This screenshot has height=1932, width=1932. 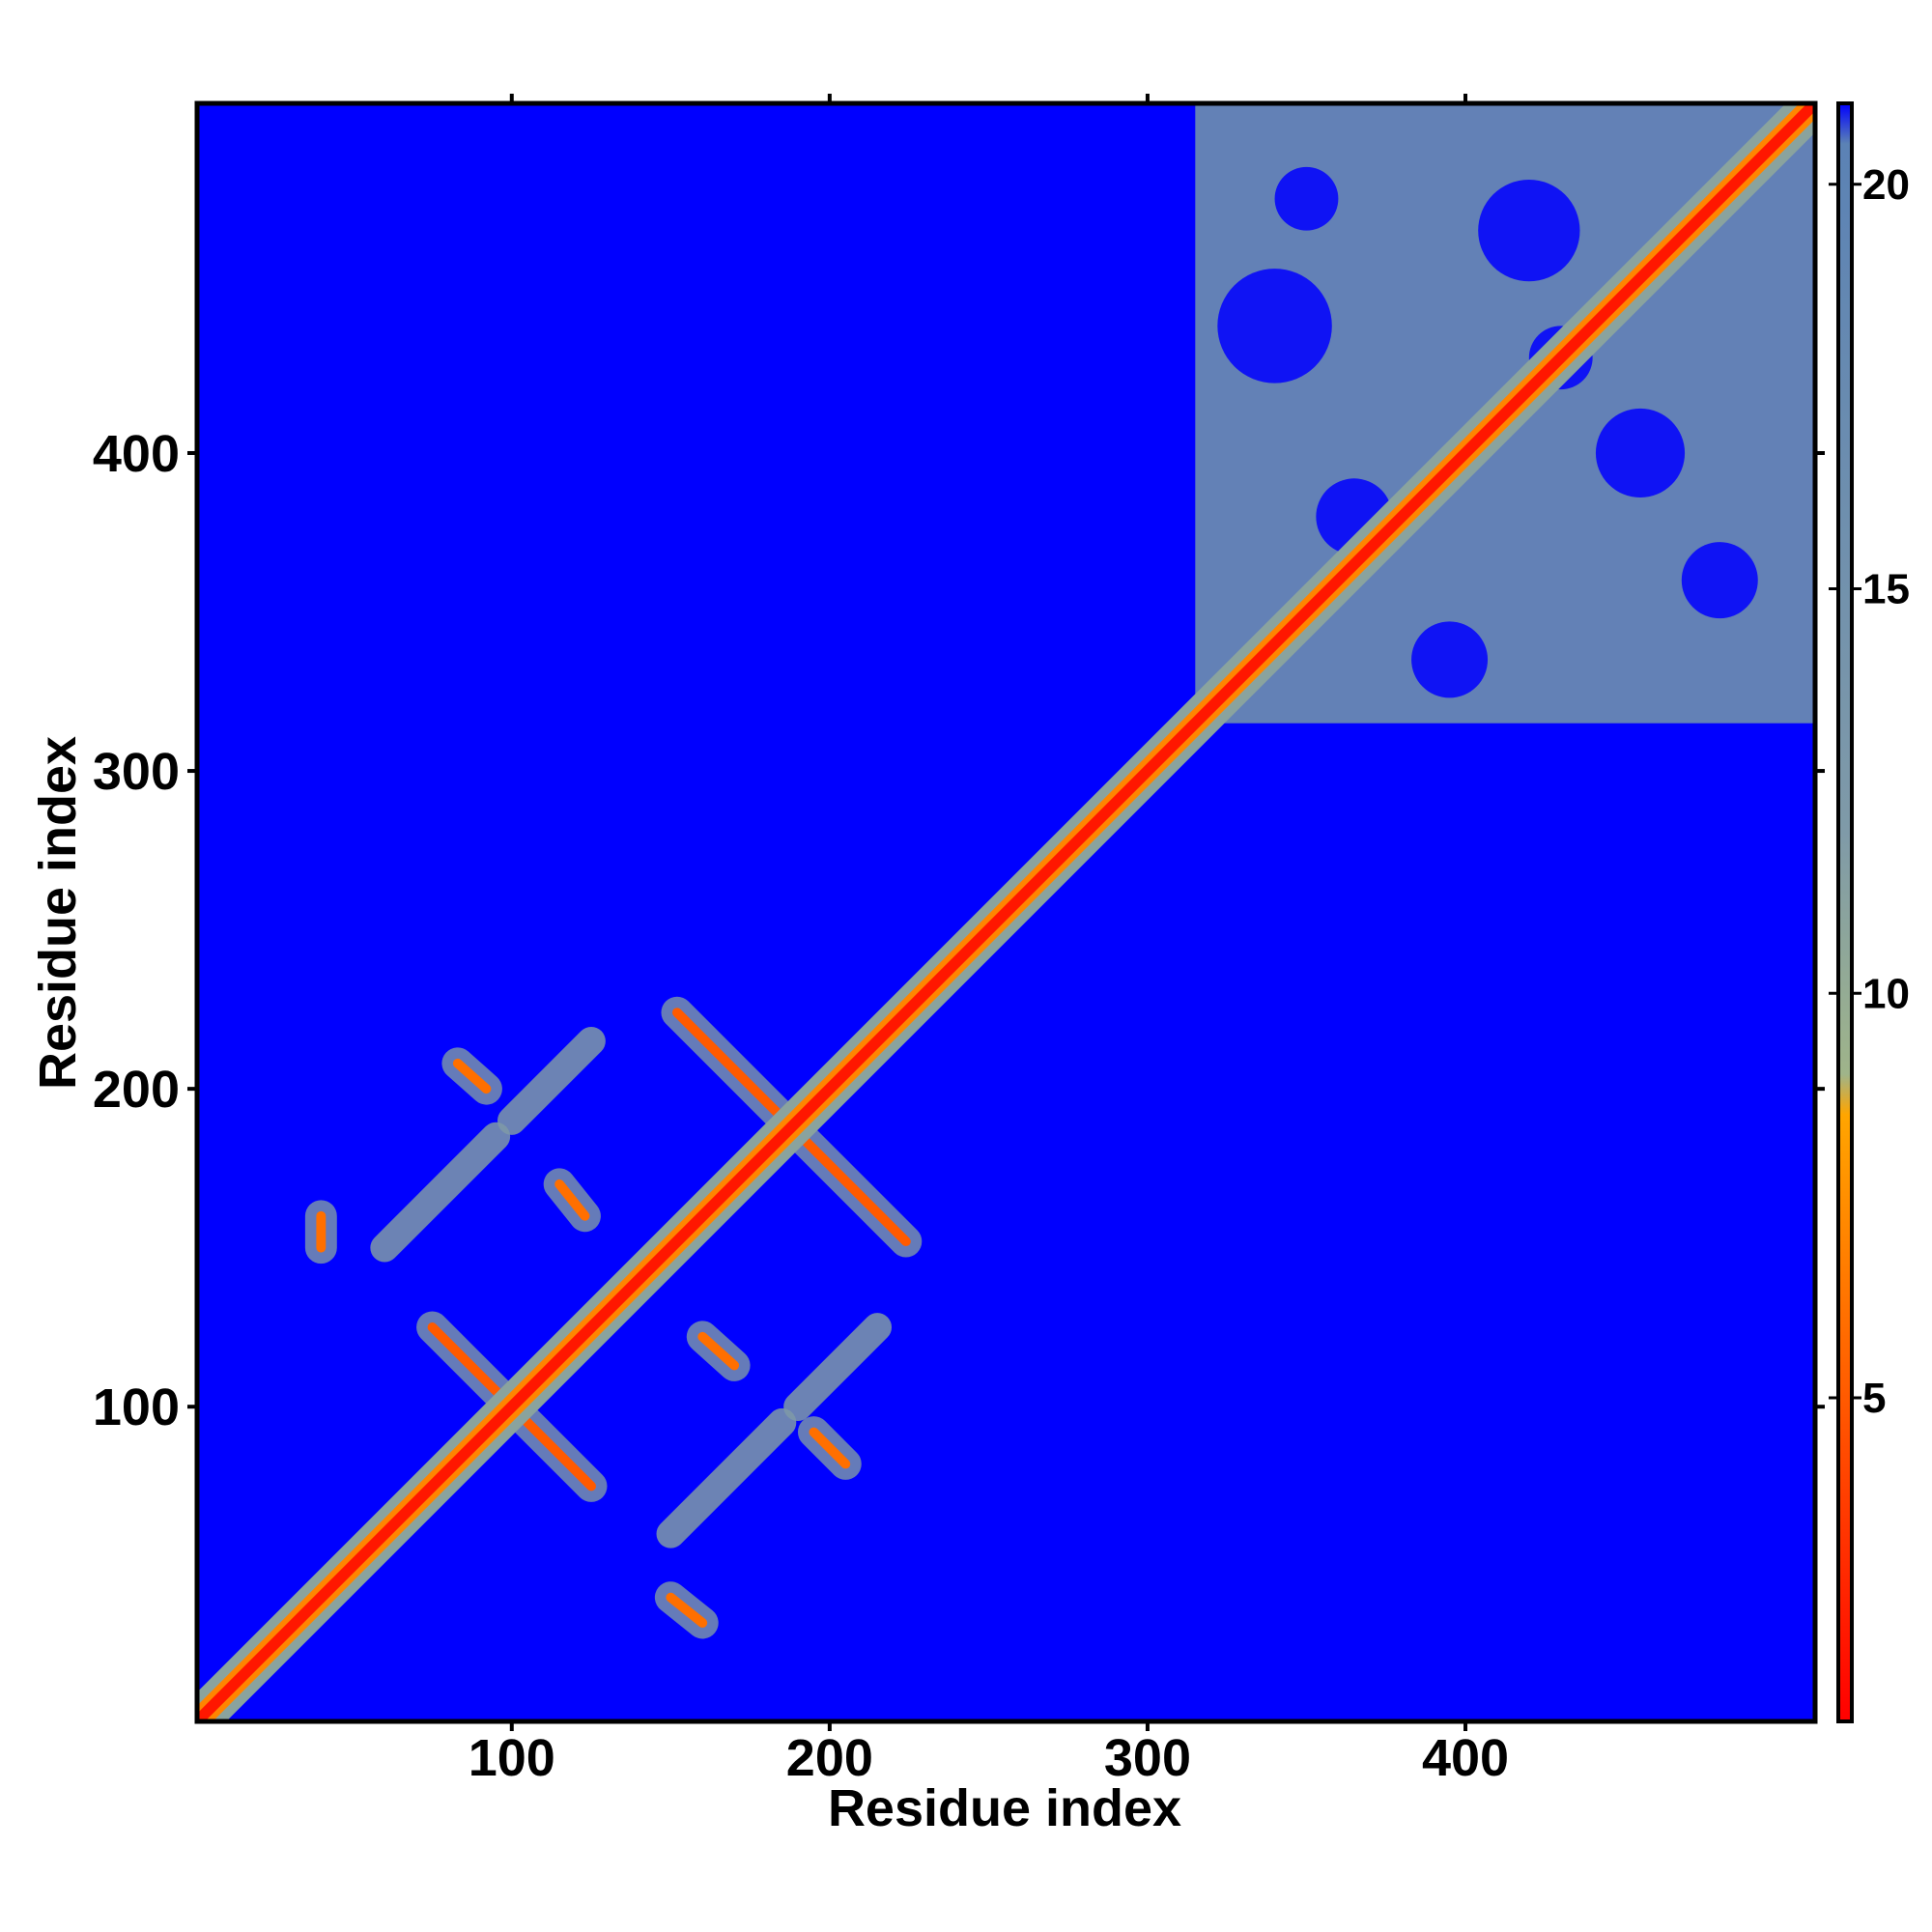 What do you see at coordinates (1005, 1808) in the screenshot?
I see `x-axis-title: Residue index` at bounding box center [1005, 1808].